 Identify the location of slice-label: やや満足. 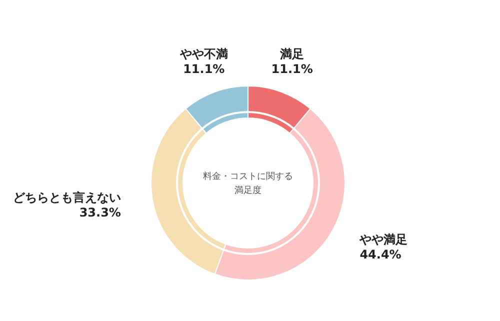
(383, 239).